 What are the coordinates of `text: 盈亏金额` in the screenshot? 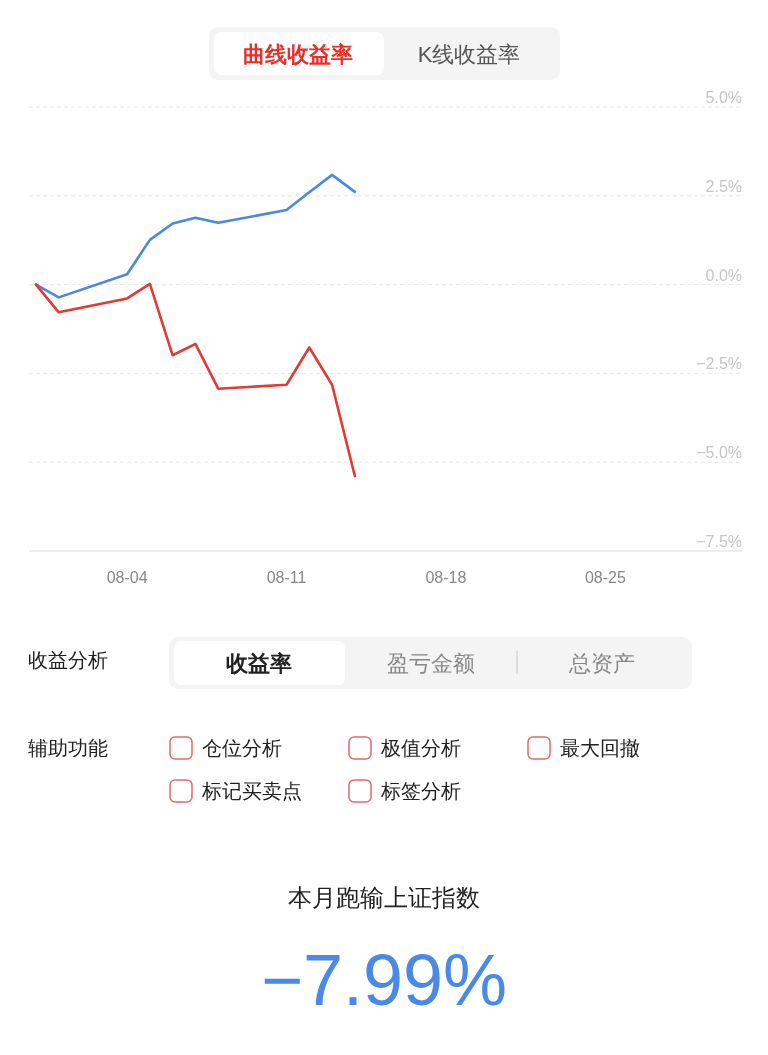 It's located at (431, 663).